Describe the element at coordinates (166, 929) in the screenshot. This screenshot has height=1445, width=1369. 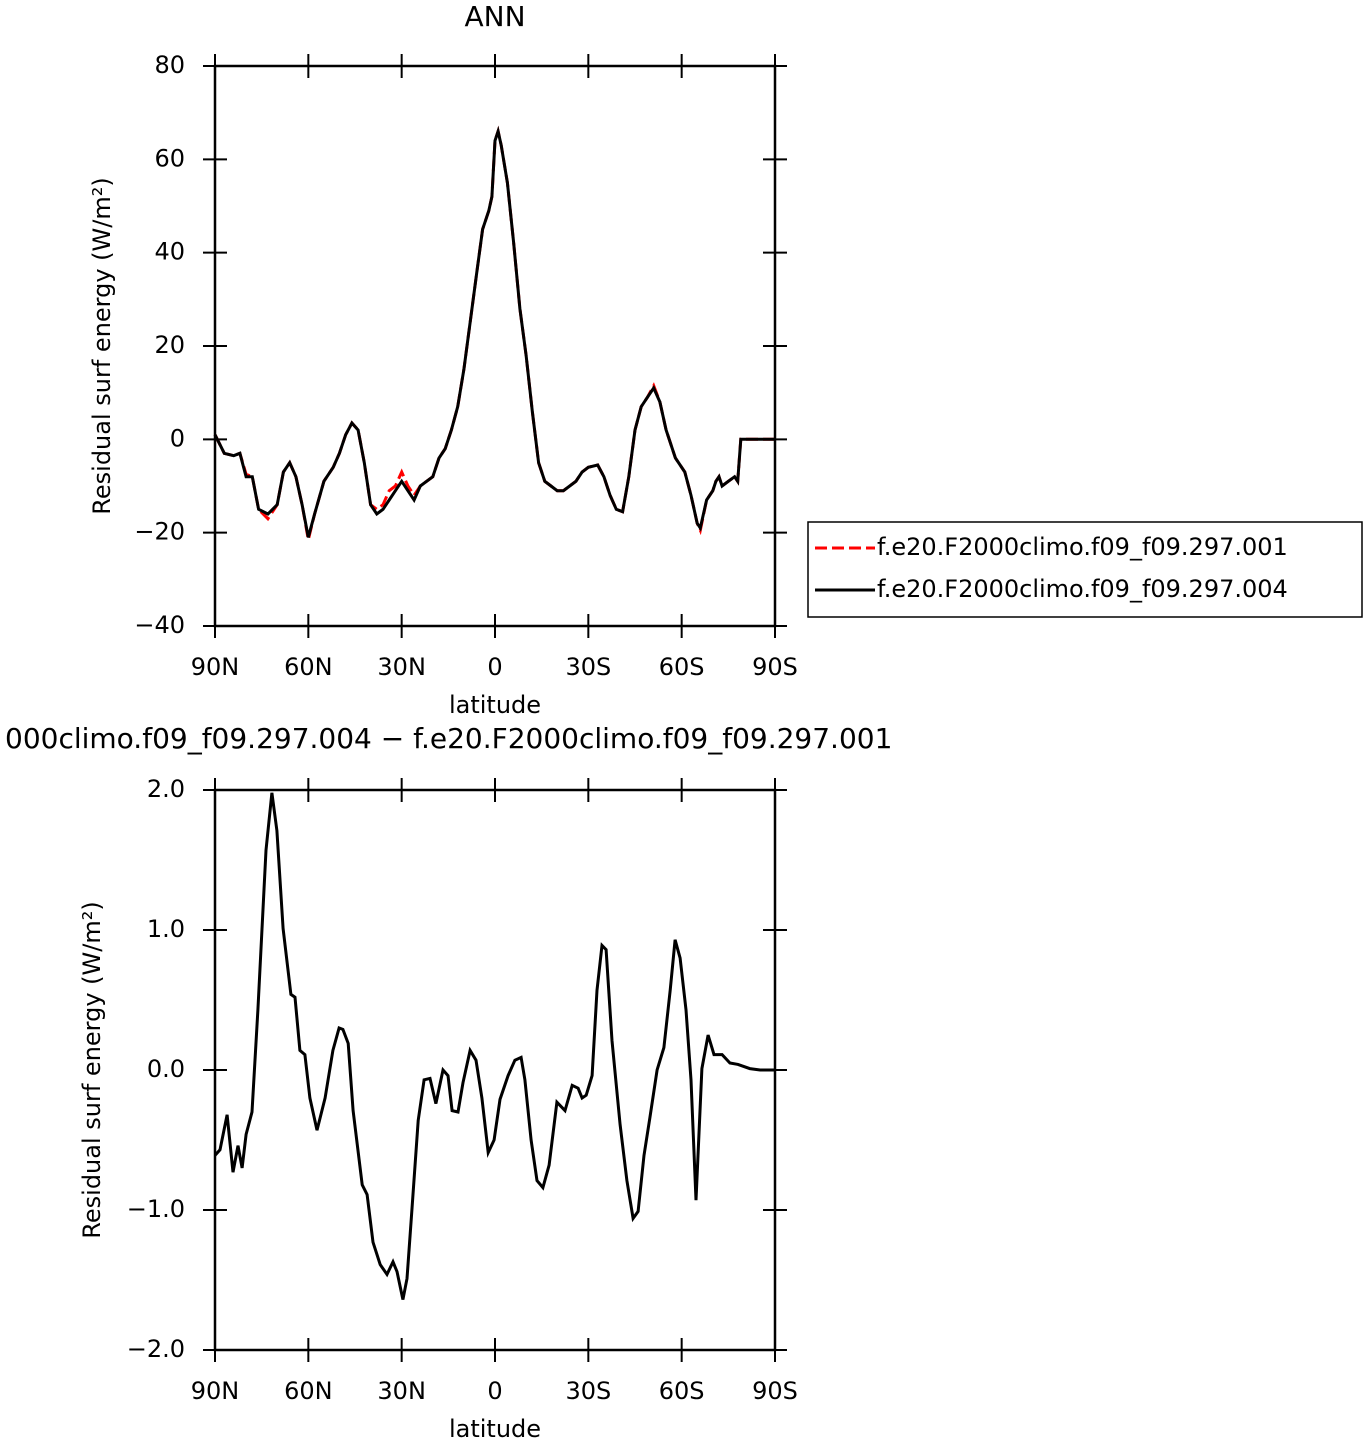
I see `y-tick-label: 1.0` at that location.